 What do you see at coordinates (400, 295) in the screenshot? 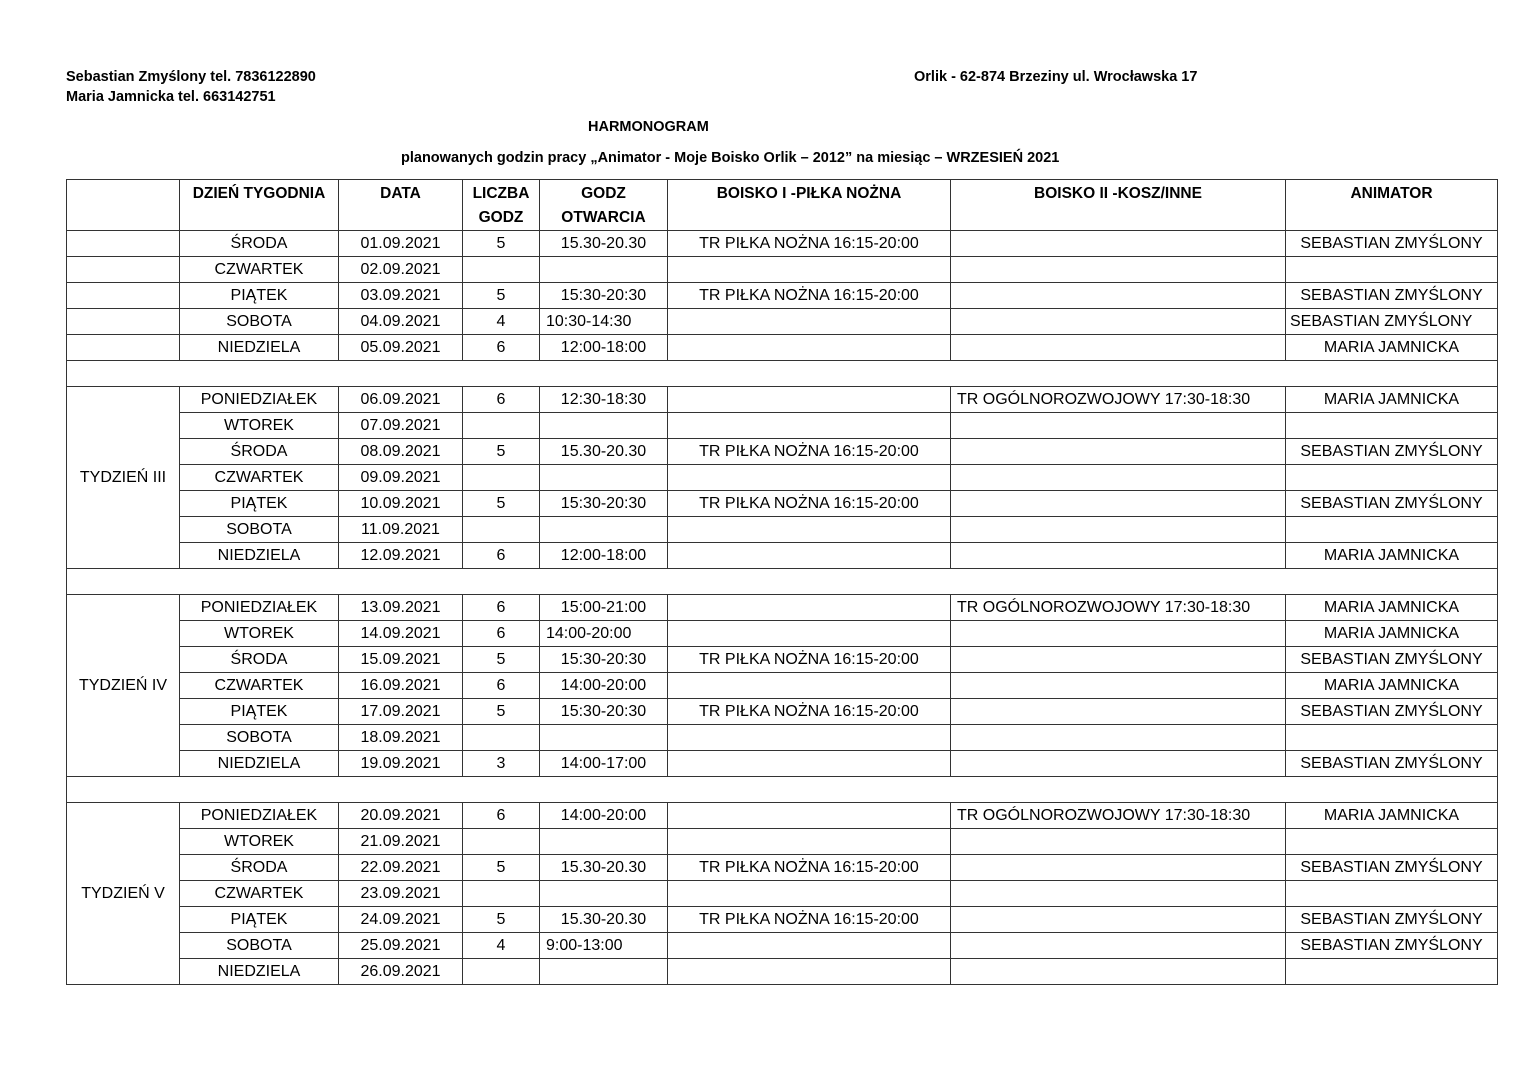
I see `cell-date: 03.09.2021` at bounding box center [400, 295].